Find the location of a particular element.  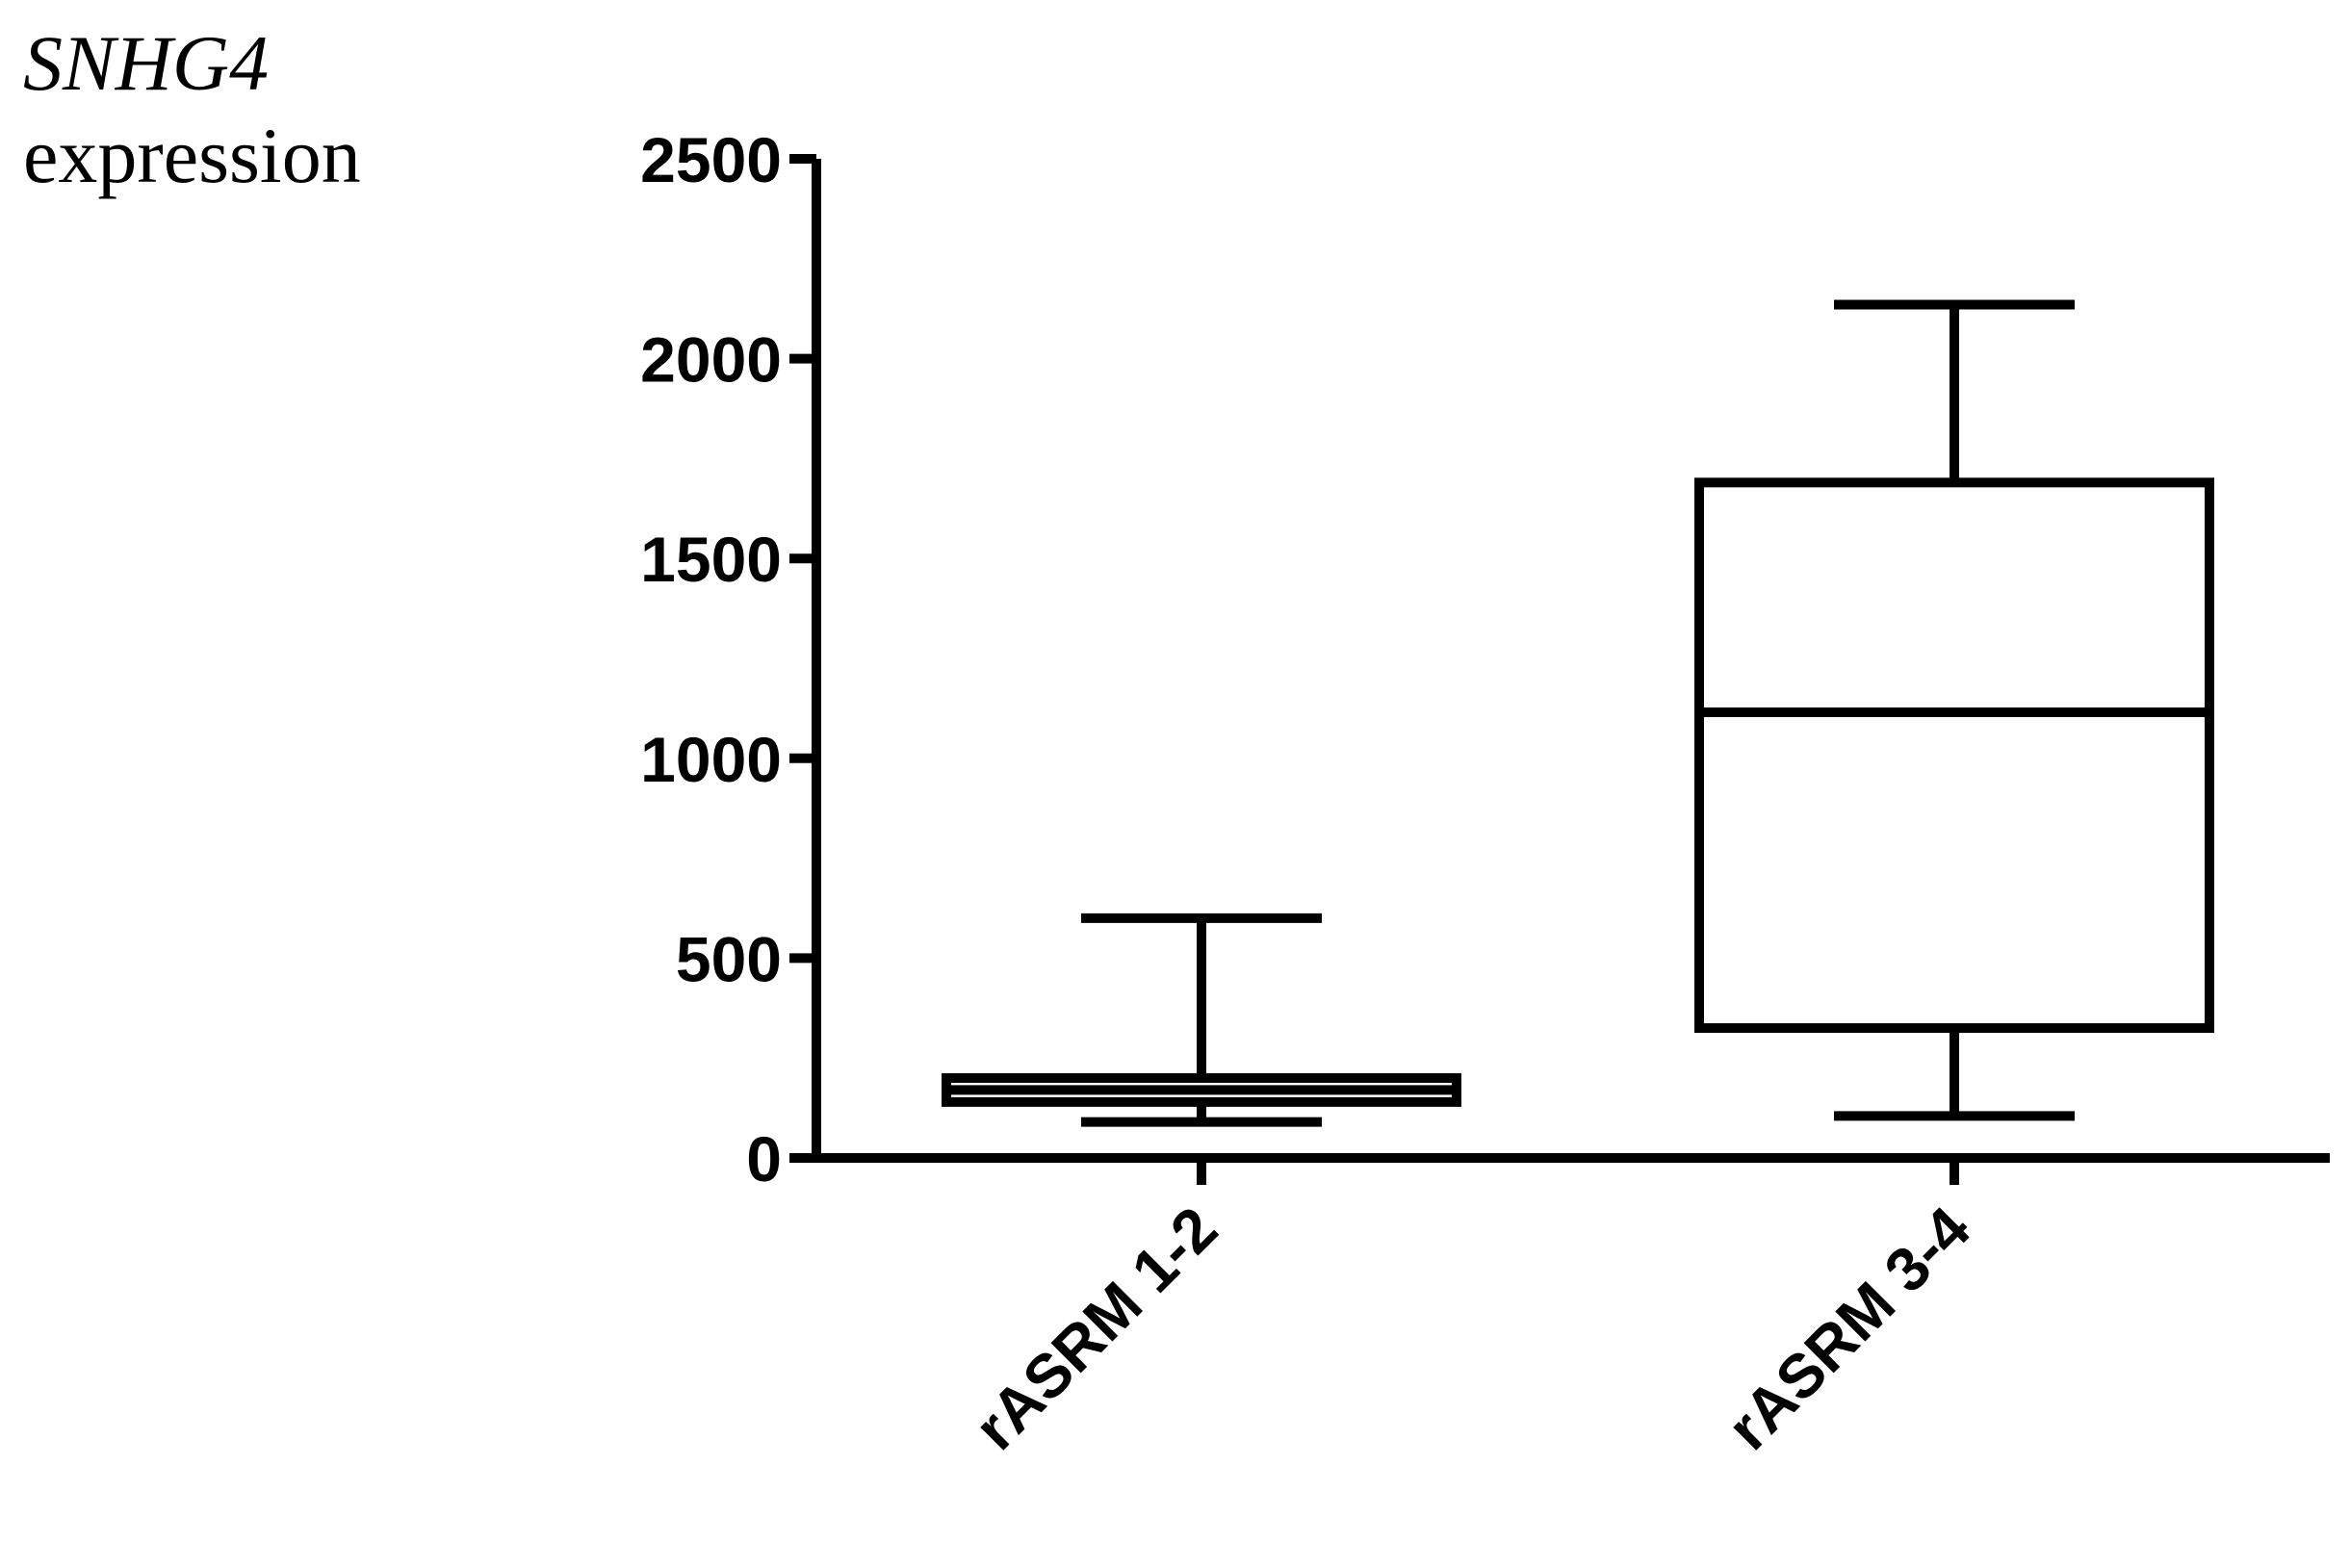

y-tick-label: 1000 is located at coordinates (711, 759).